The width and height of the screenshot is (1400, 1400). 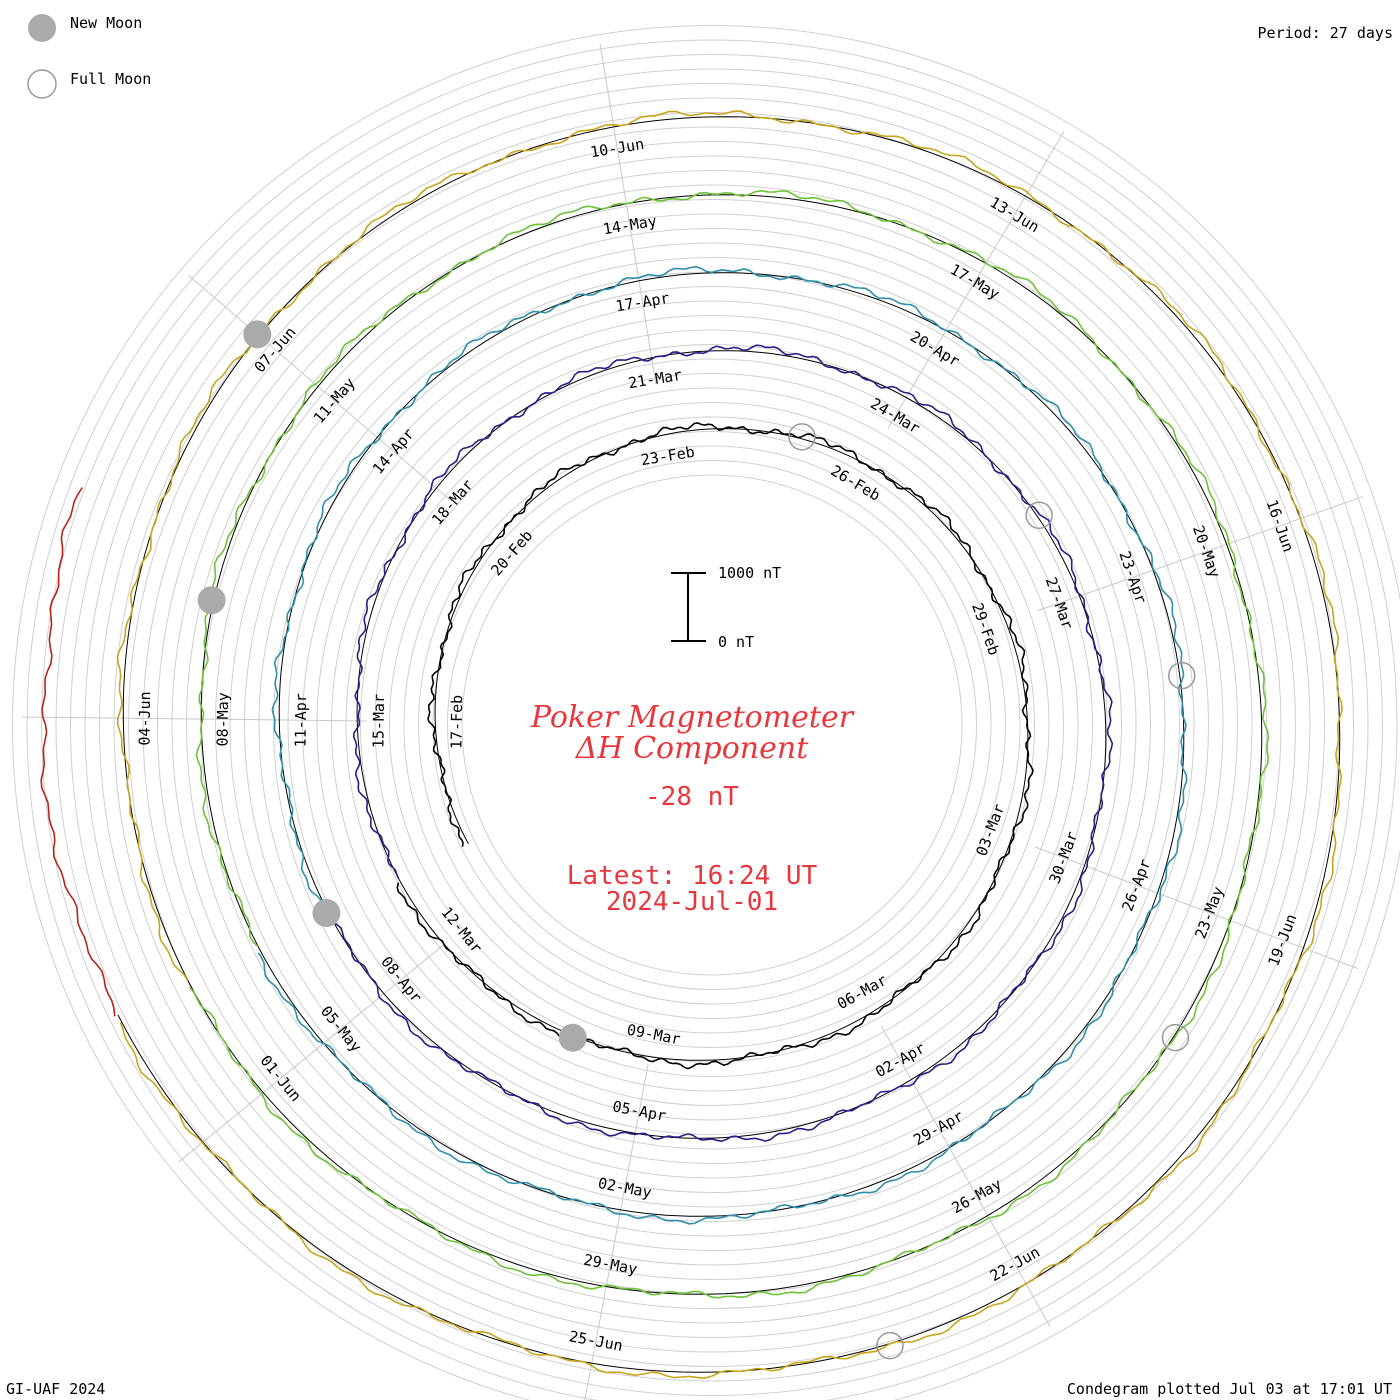 I want to click on footer-credit: GI-UAF 2024, so click(x=55, y=1389).